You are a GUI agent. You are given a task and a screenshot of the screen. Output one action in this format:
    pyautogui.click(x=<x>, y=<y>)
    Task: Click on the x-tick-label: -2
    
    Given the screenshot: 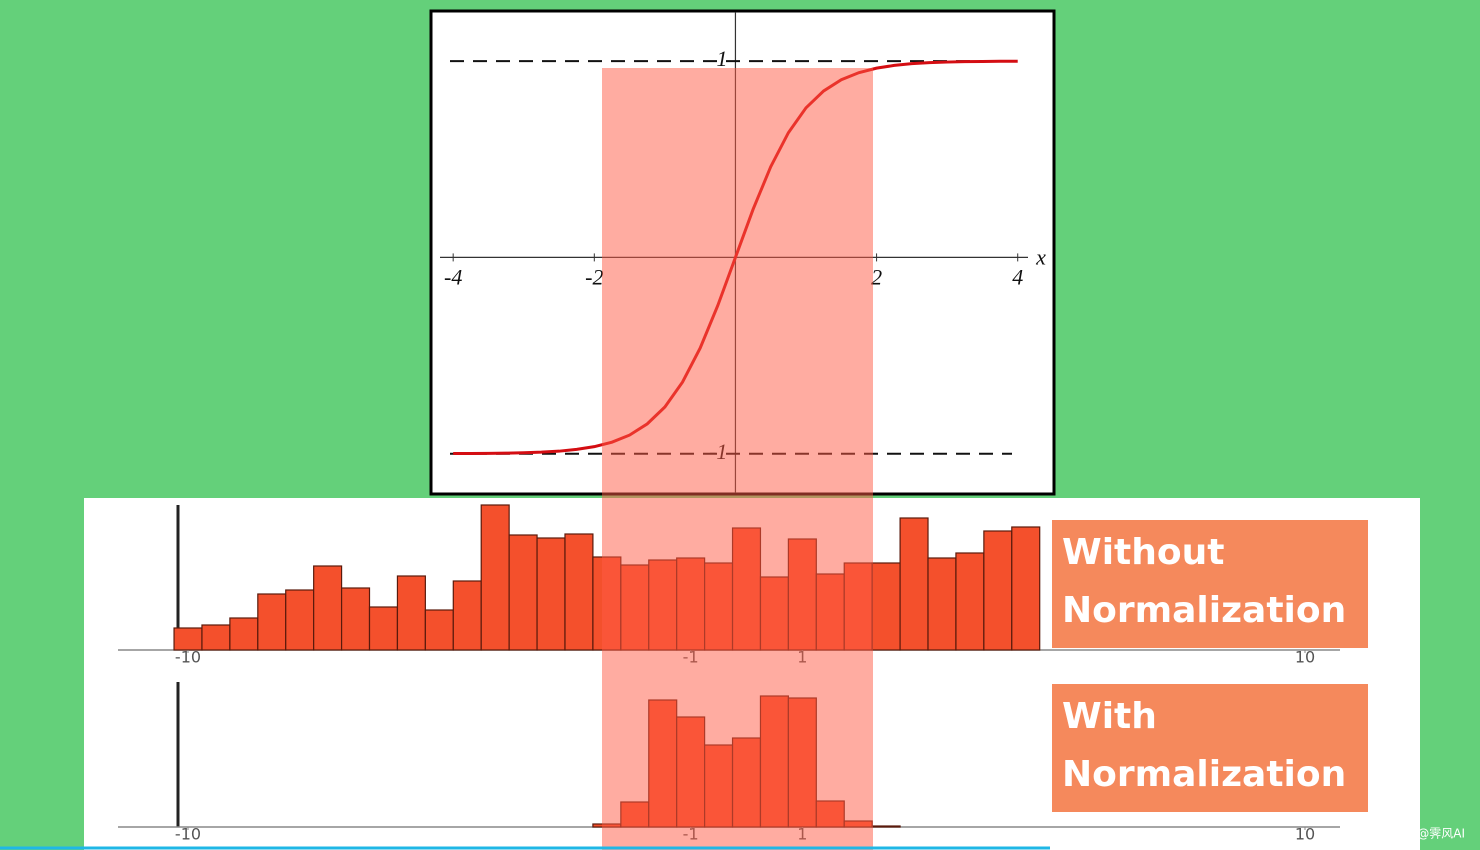 What is the action you would take?
    pyautogui.click(x=594, y=276)
    